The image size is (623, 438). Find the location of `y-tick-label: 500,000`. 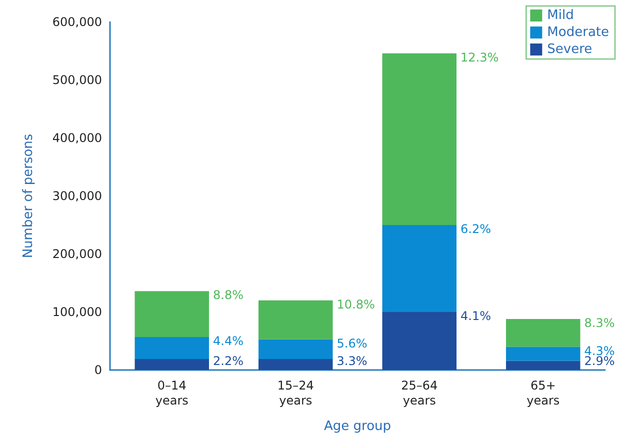

y-tick-label: 500,000 is located at coordinates (77, 80).